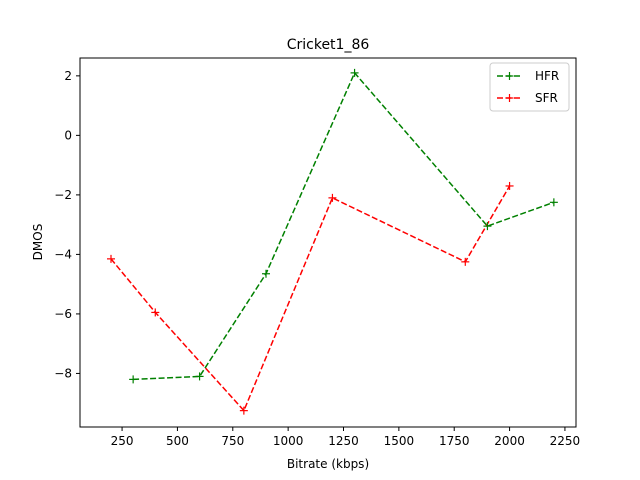 The width and height of the screenshot is (640, 480). Describe the element at coordinates (328, 464) in the screenshot. I see `x-axis-label: Bitrate (kbps)` at that location.